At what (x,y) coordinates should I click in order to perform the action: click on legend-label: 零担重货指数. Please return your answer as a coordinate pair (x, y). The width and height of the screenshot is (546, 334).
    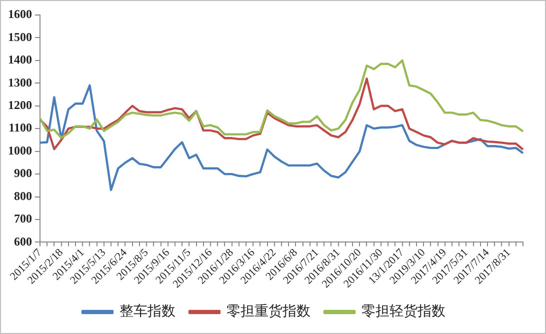
    Looking at the image, I should click on (268, 312).